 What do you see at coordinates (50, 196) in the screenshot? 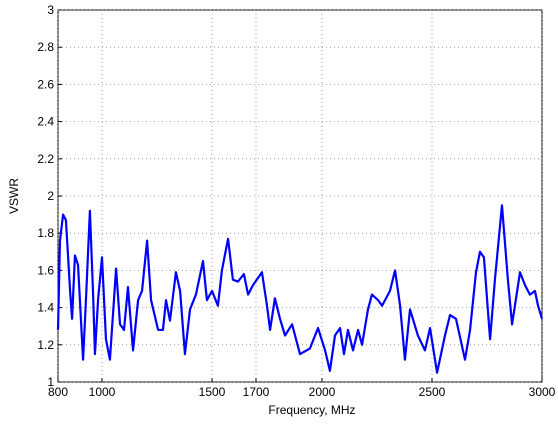
I see `y-tick-label: 2` at bounding box center [50, 196].